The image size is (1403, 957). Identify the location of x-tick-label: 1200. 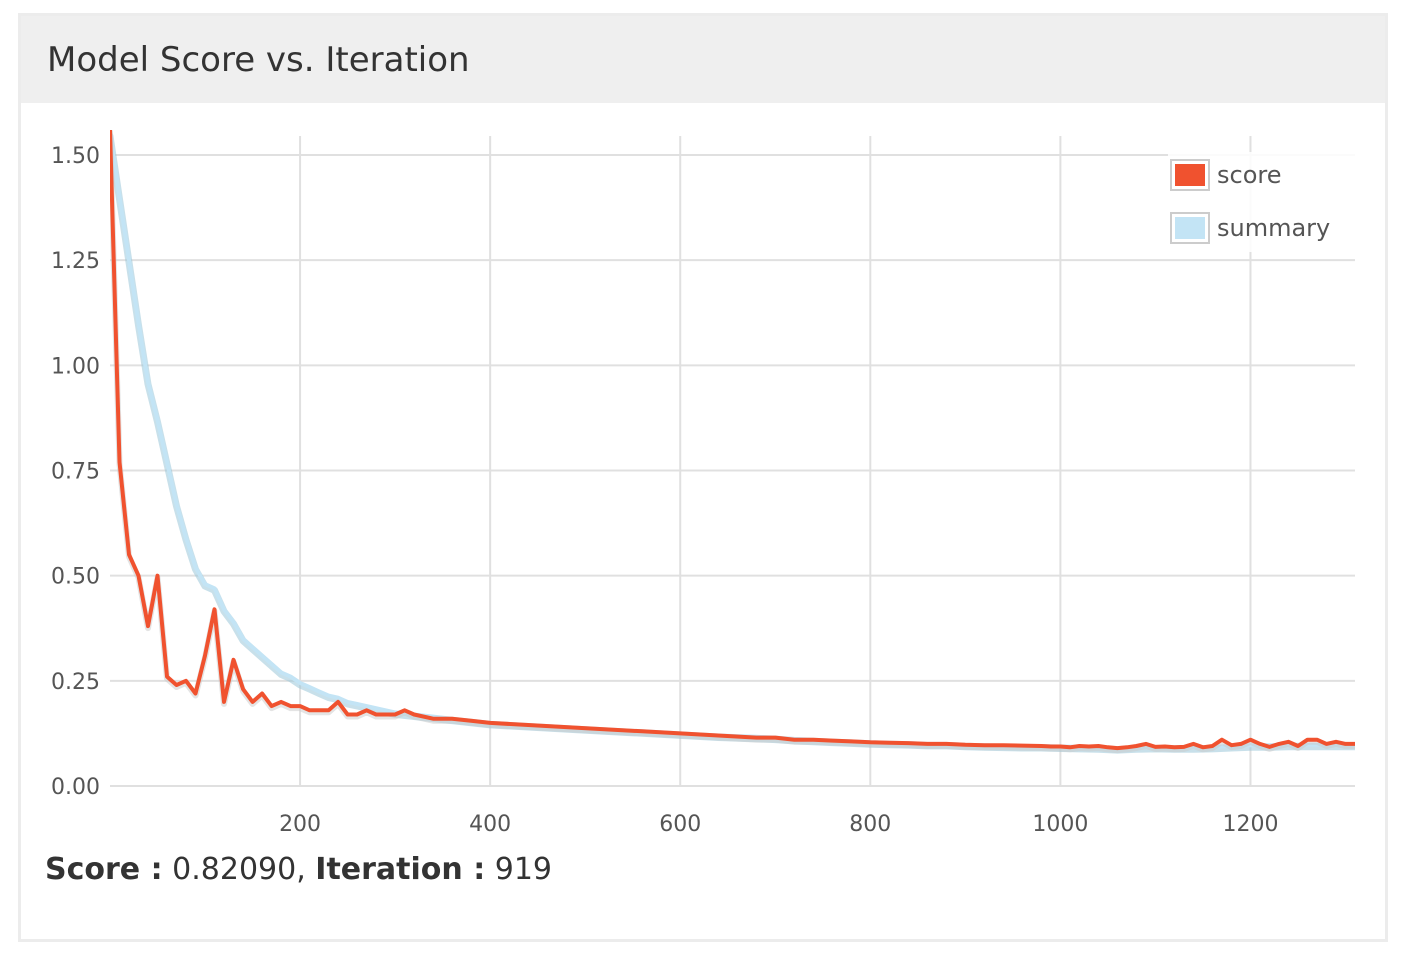
(1250, 824).